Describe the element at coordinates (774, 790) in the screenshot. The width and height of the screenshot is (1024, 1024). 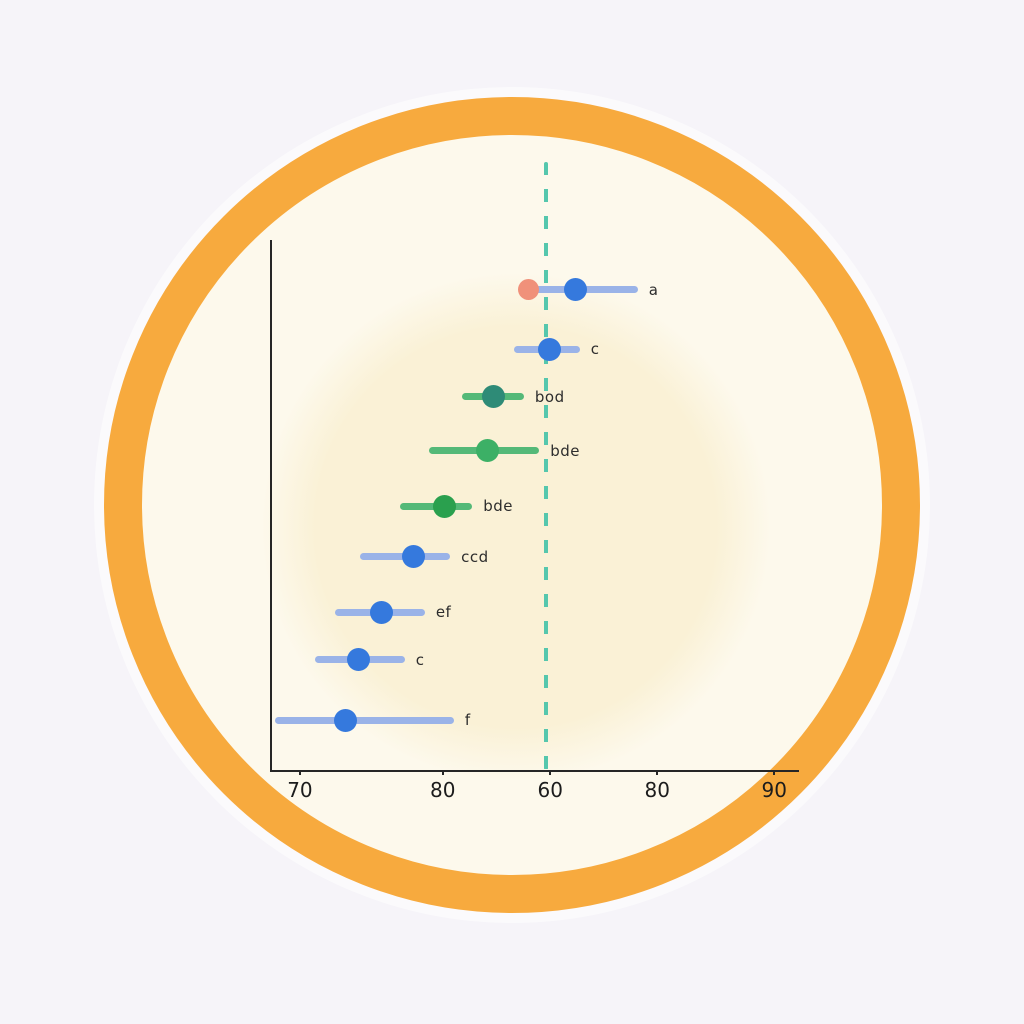
I see `x-tick-label: 90` at that location.